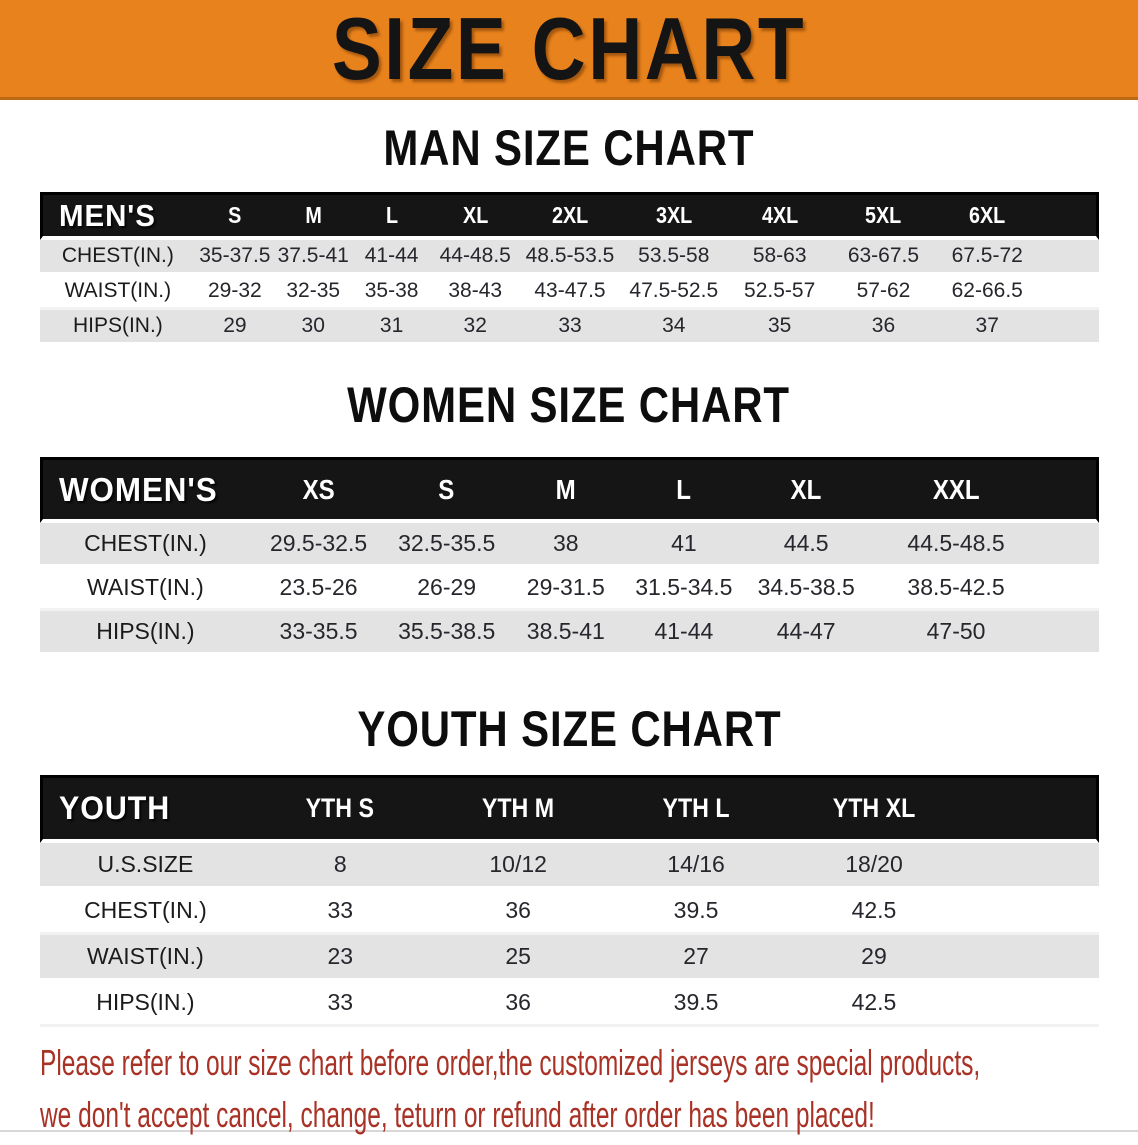 The height and width of the screenshot is (1145, 1138). What do you see at coordinates (313, 327) in the screenshot?
I see `size-value-cell: 30` at bounding box center [313, 327].